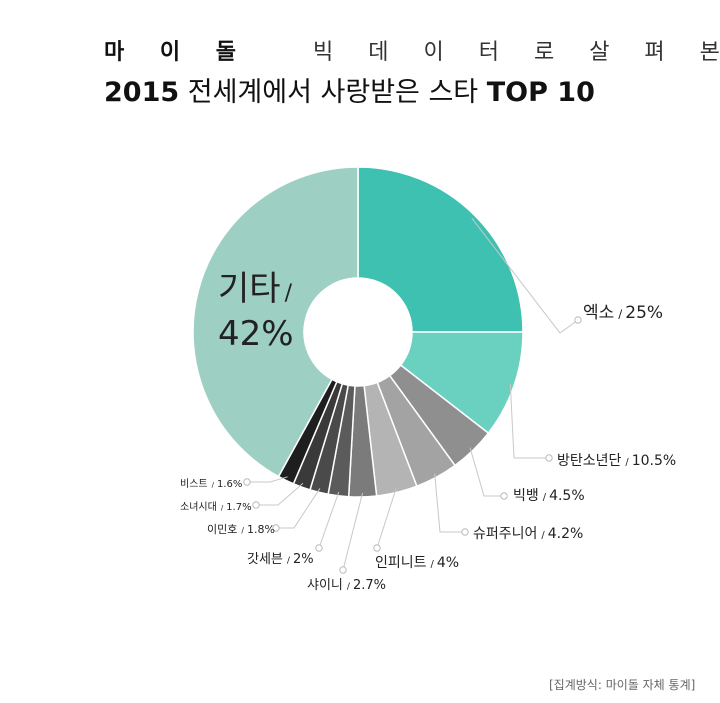 This screenshot has width=720, height=703. What do you see at coordinates (333, 92) in the screenshot?
I see `title-middle: 전세계에서 사랑받은 스타` at bounding box center [333, 92].